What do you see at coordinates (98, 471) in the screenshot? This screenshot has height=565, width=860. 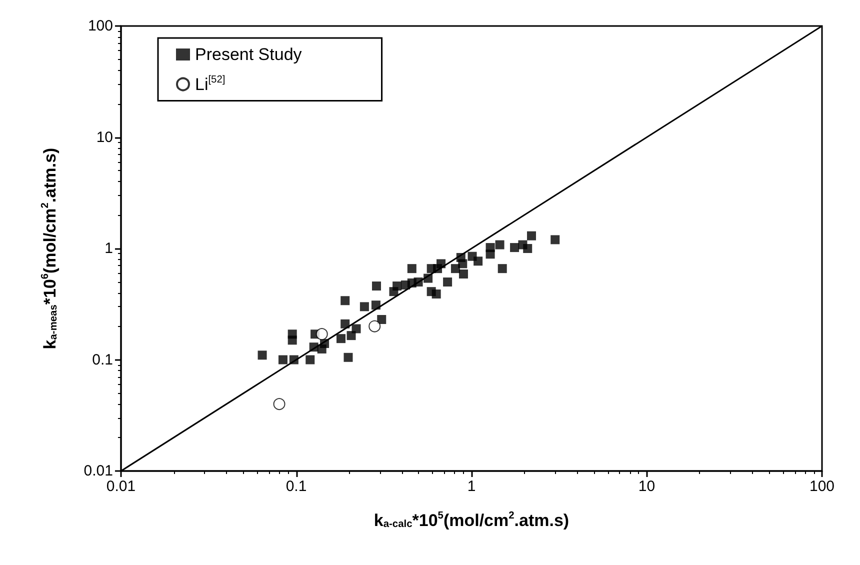 I see `y-tick-label: 0.01` at bounding box center [98, 471].